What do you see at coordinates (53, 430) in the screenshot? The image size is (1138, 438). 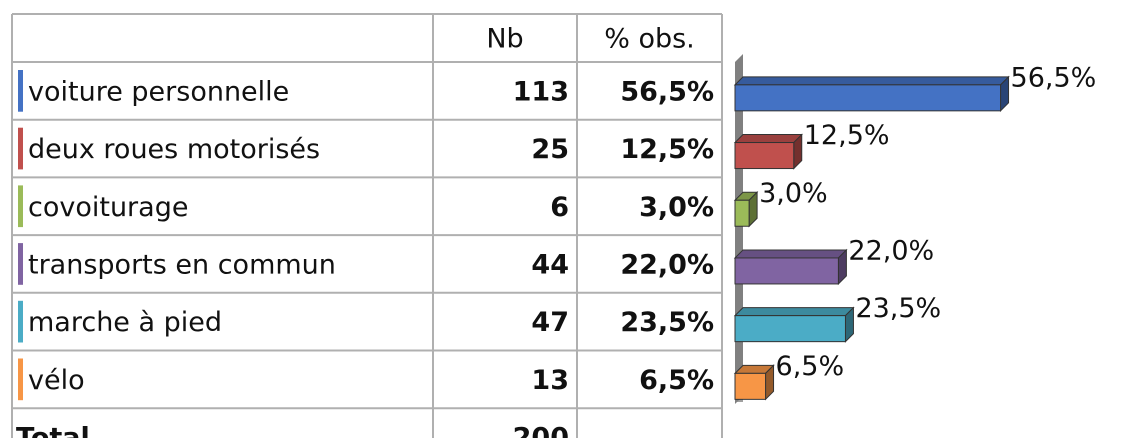 I see `total-label: Total` at bounding box center [53, 430].